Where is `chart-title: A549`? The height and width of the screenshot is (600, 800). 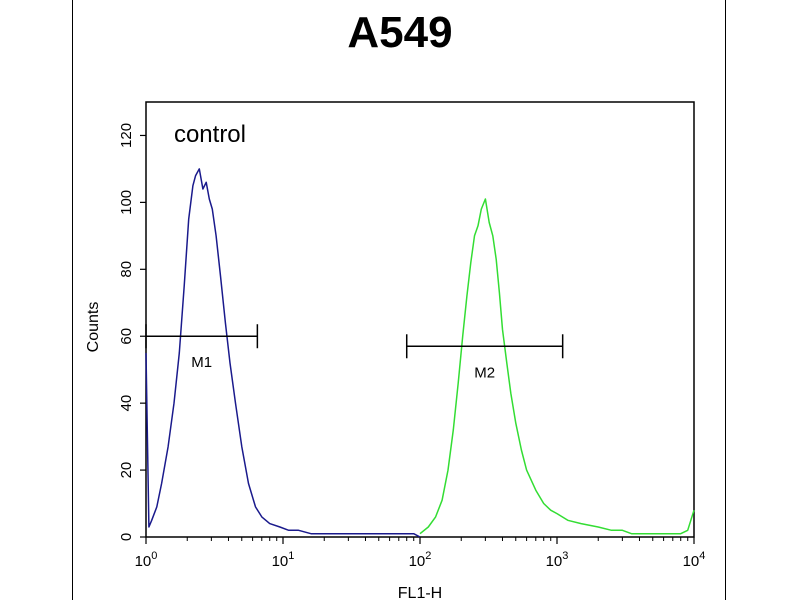
chart-title: A549 is located at coordinates (400, 32).